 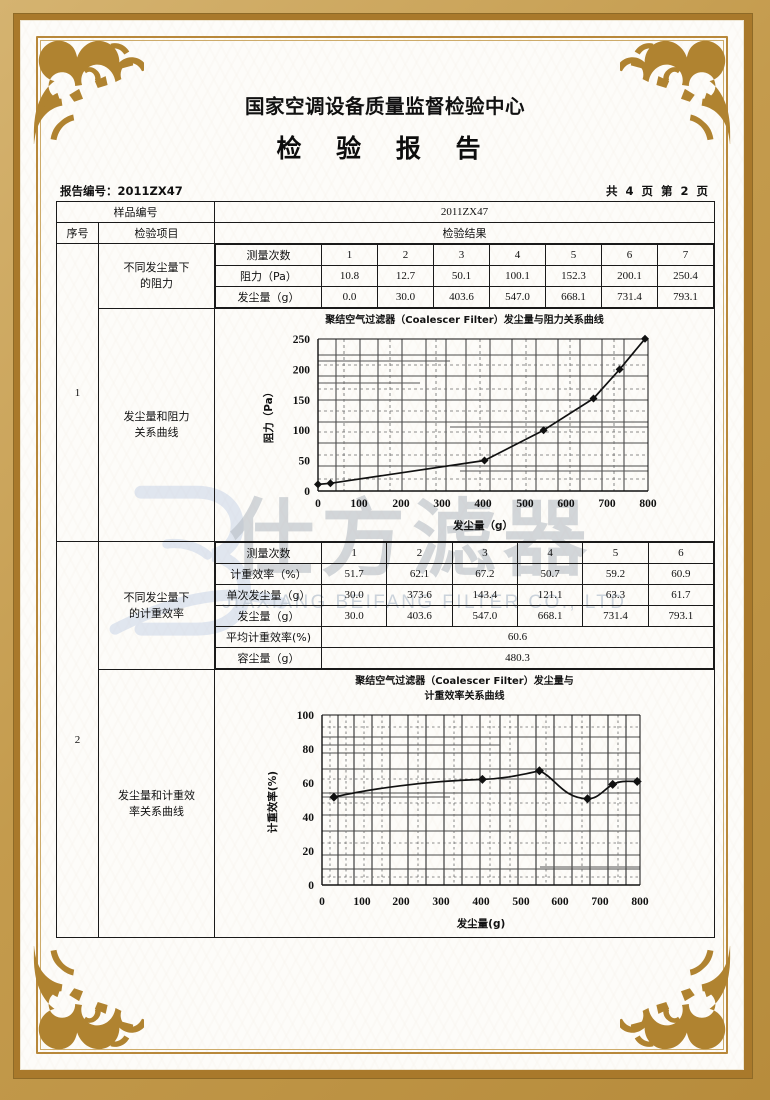 I want to click on chart-2-title-line2: 计重效率关系曲线, so click(x=464, y=696).